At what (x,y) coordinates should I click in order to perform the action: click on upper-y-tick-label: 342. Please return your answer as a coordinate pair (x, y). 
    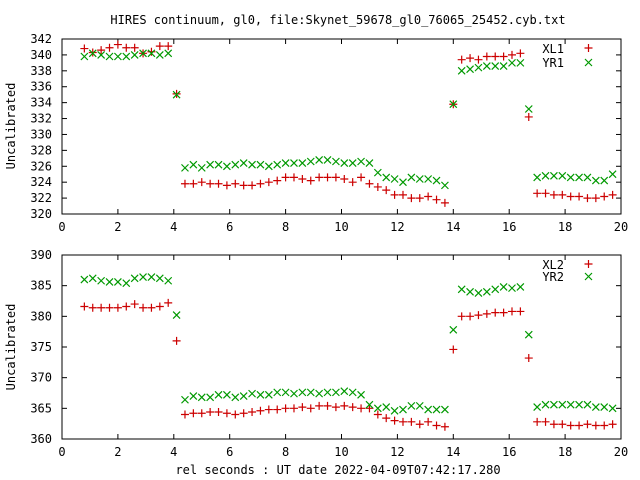
    Looking at the image, I should click on (41, 39).